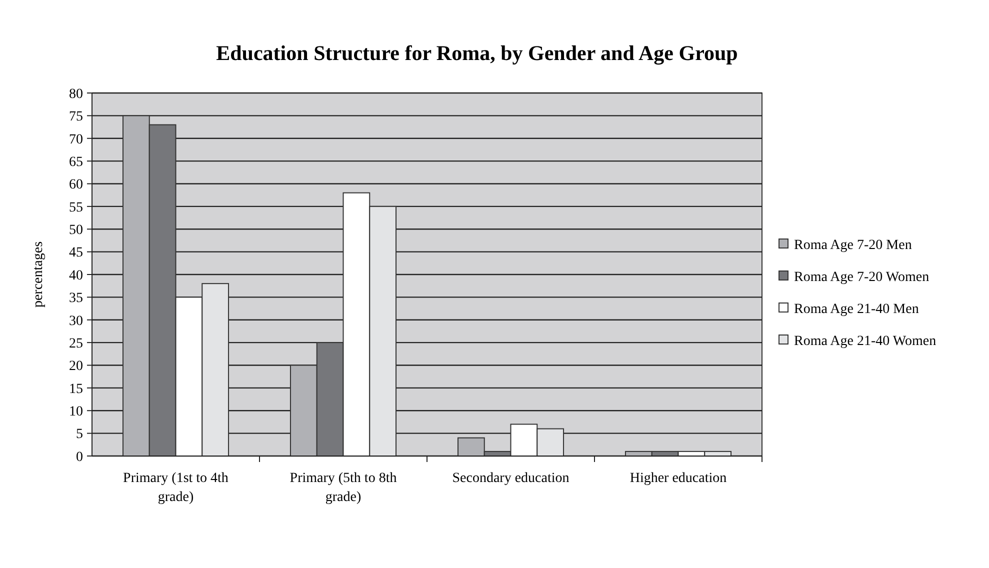 The width and height of the screenshot is (989, 568). Describe the element at coordinates (76, 276) in the screenshot. I see `y-tick-label: 40` at that location.